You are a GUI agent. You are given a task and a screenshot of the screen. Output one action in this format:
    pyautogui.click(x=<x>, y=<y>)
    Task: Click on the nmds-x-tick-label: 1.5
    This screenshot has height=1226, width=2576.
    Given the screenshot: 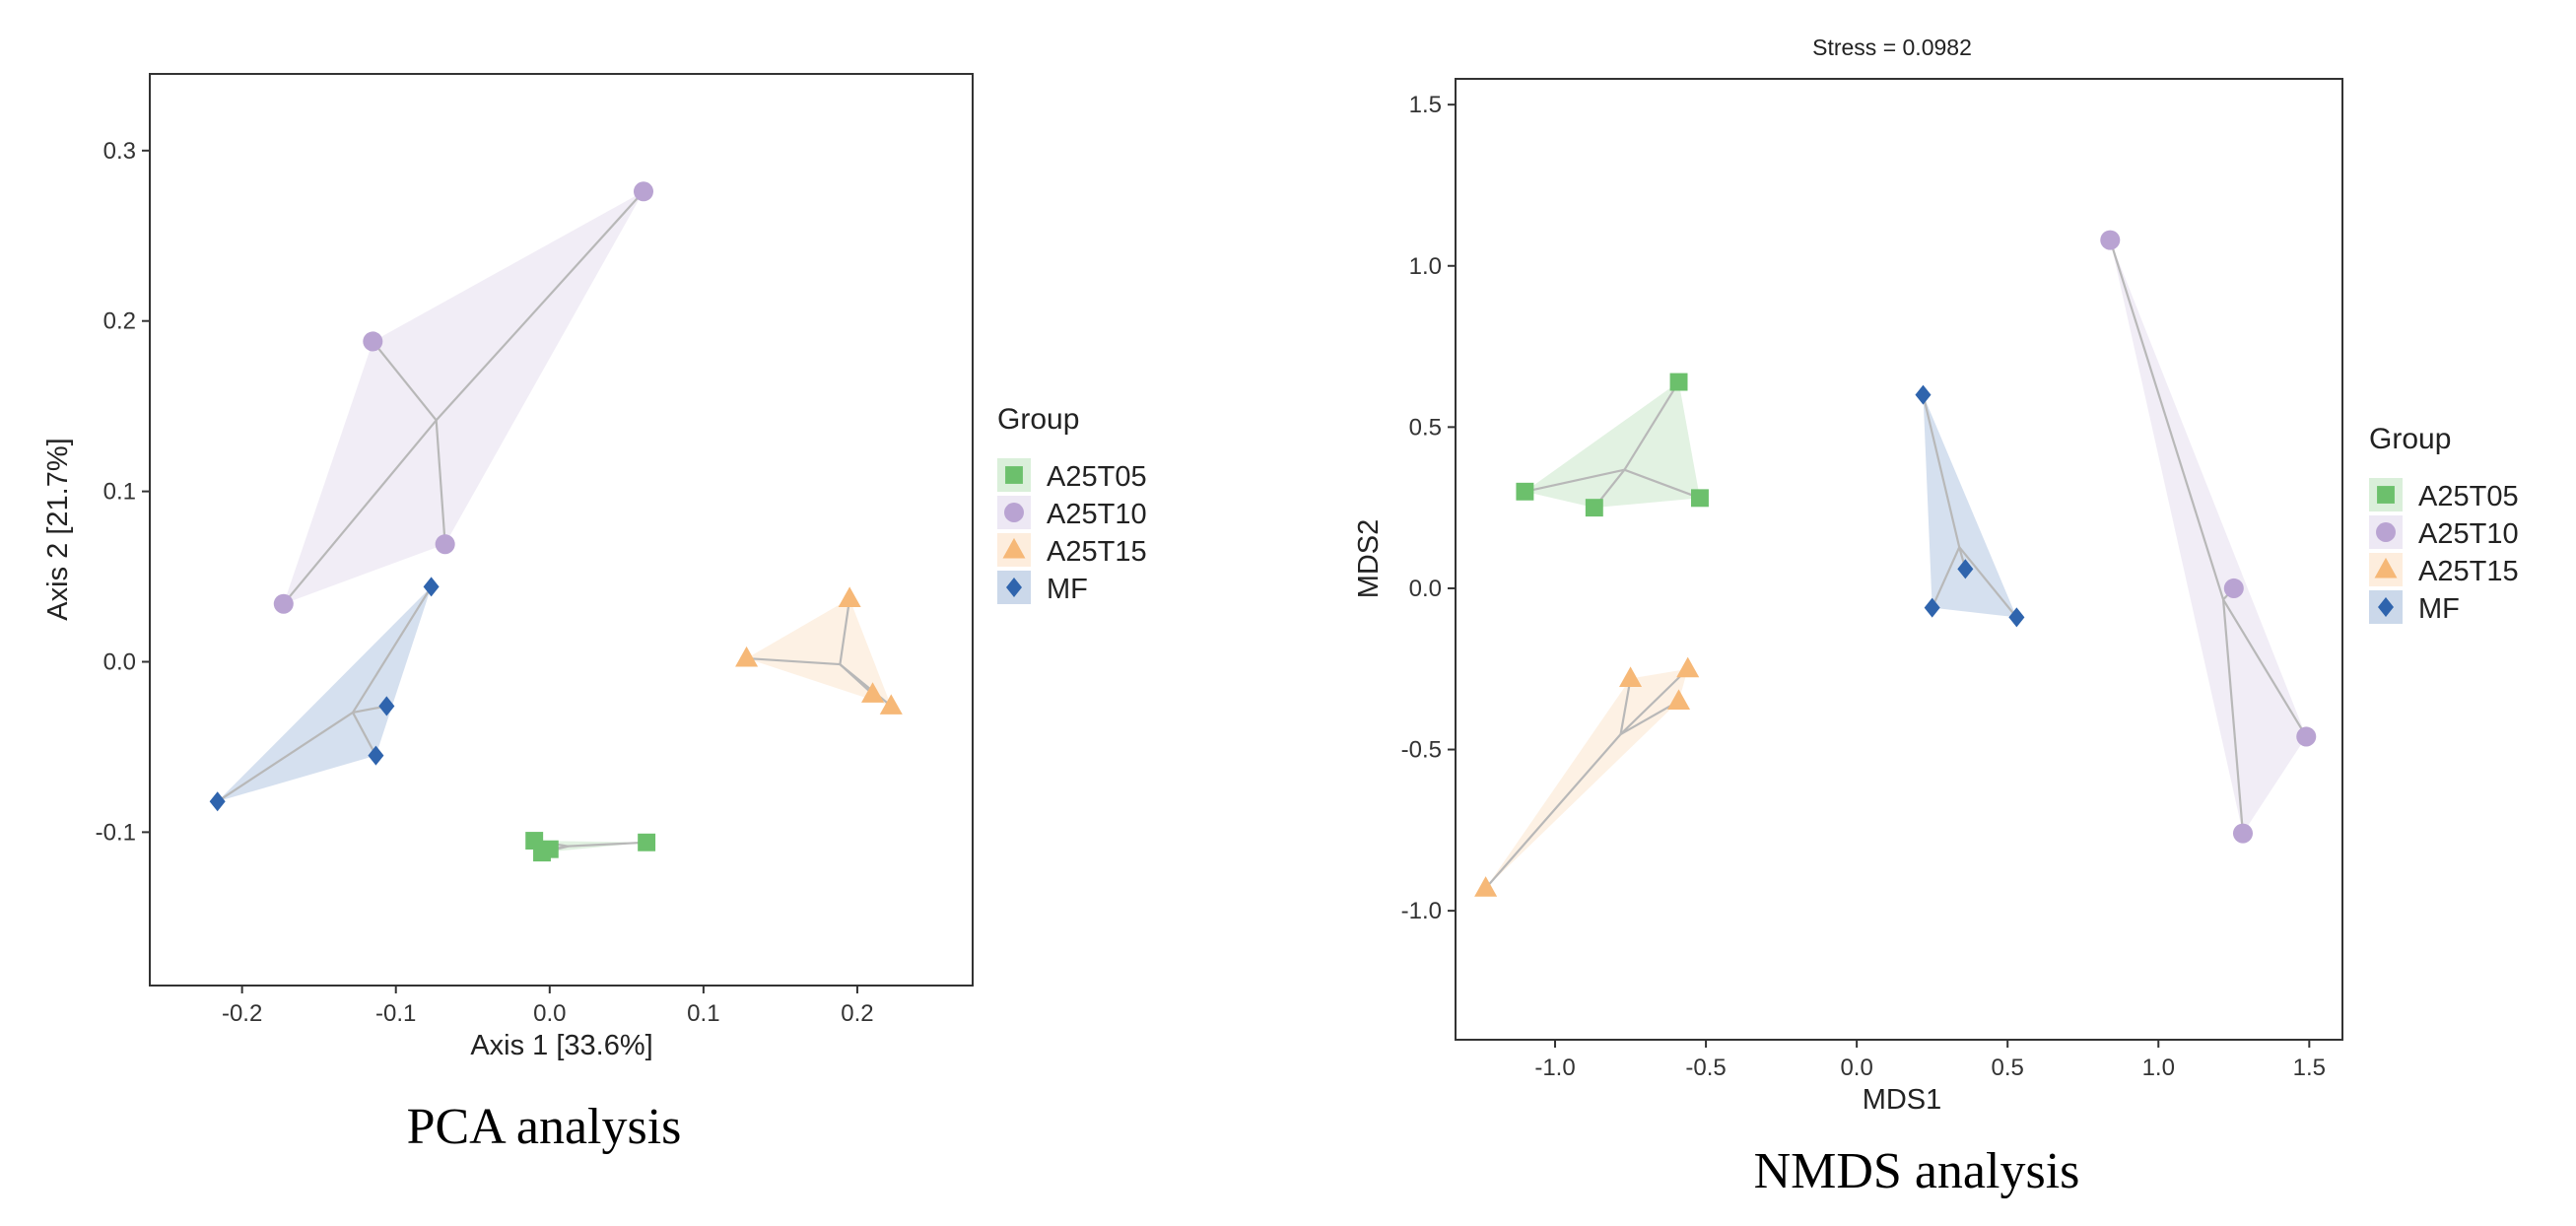 What is the action you would take?
    pyautogui.click(x=2310, y=1068)
    